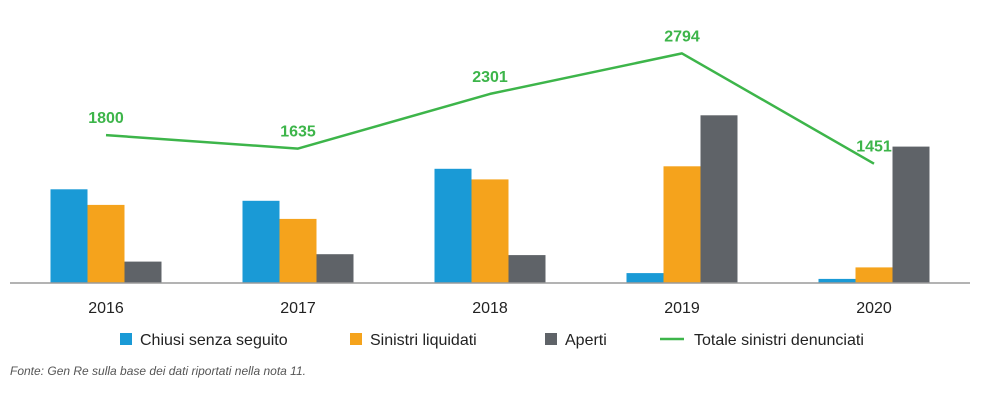  What do you see at coordinates (335, 268) in the screenshot?
I see `bar-aperti-2017` at bounding box center [335, 268].